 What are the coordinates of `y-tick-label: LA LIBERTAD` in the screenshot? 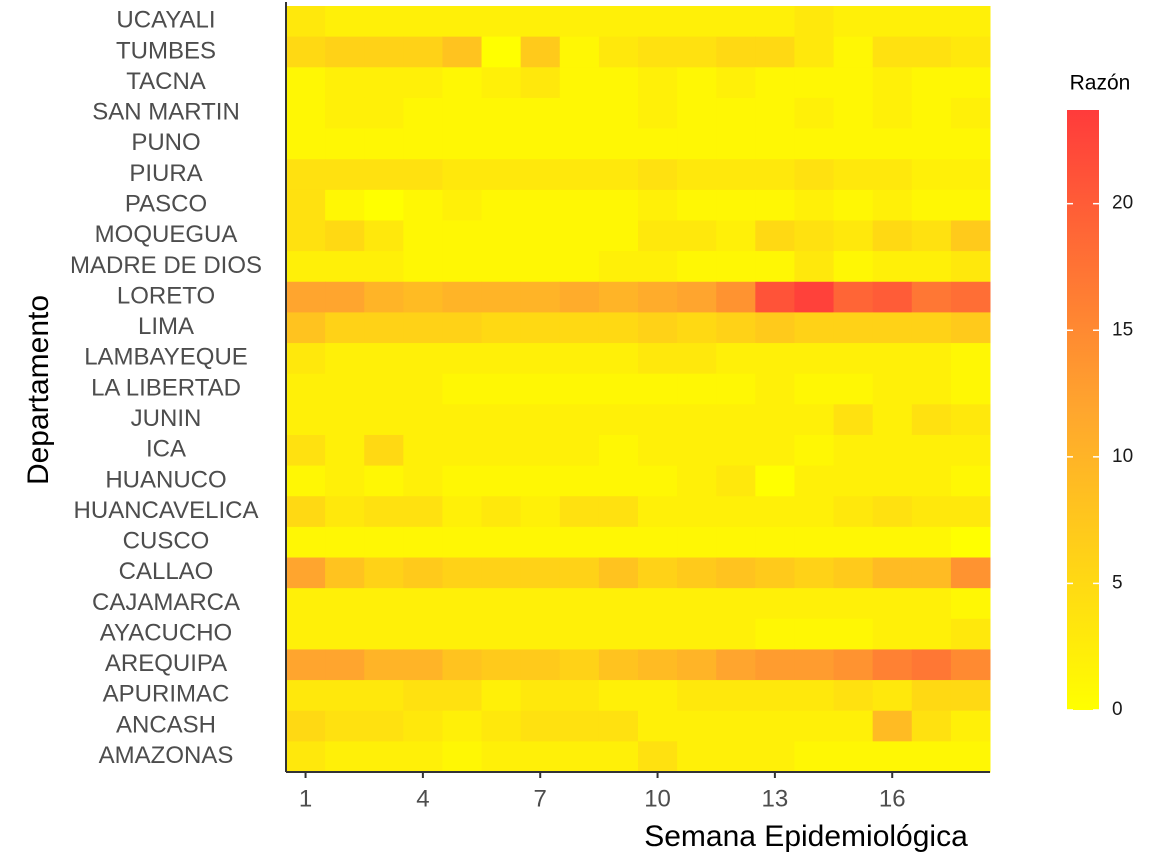 It's located at (166, 387).